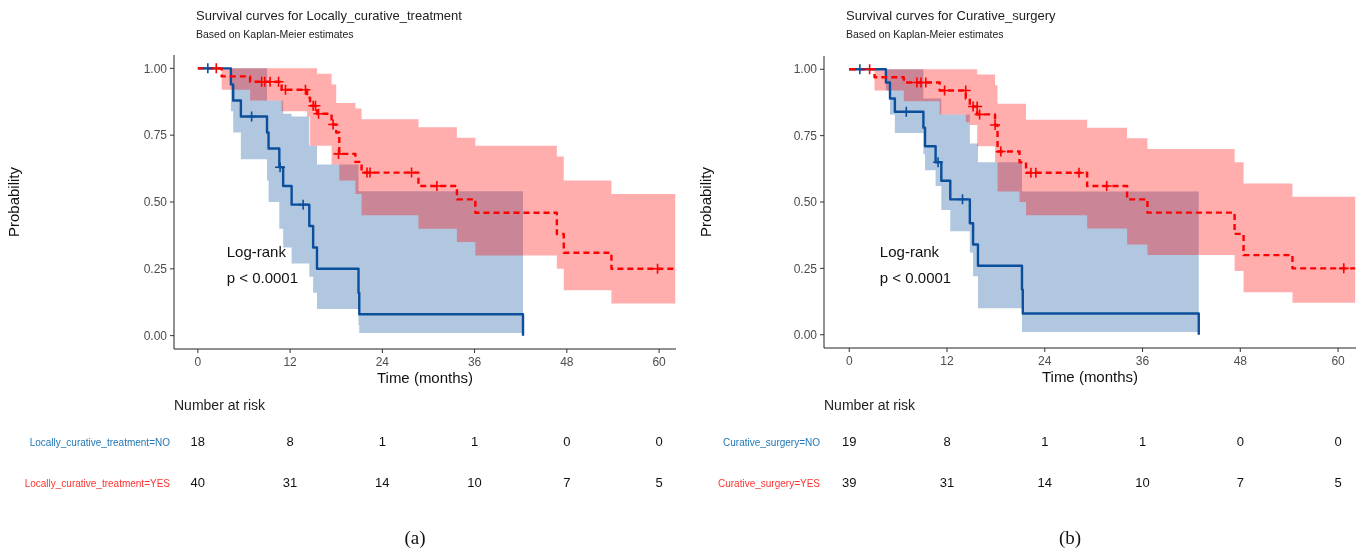 The width and height of the screenshot is (1357, 556). Describe the element at coordinates (198, 441) in the screenshot. I see `text: 18` at that location.